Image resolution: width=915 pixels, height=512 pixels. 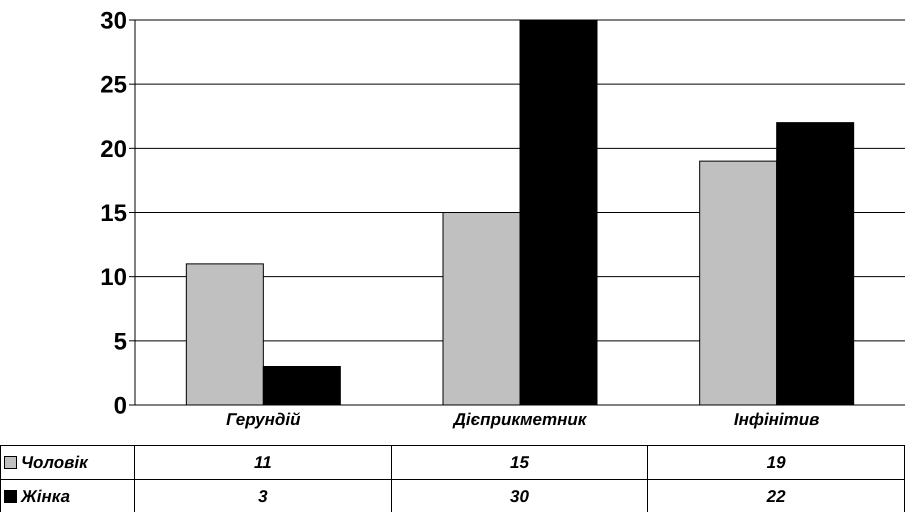 What do you see at coordinates (45, 496) in the screenshot?
I see `legend-label: Жінка` at bounding box center [45, 496].